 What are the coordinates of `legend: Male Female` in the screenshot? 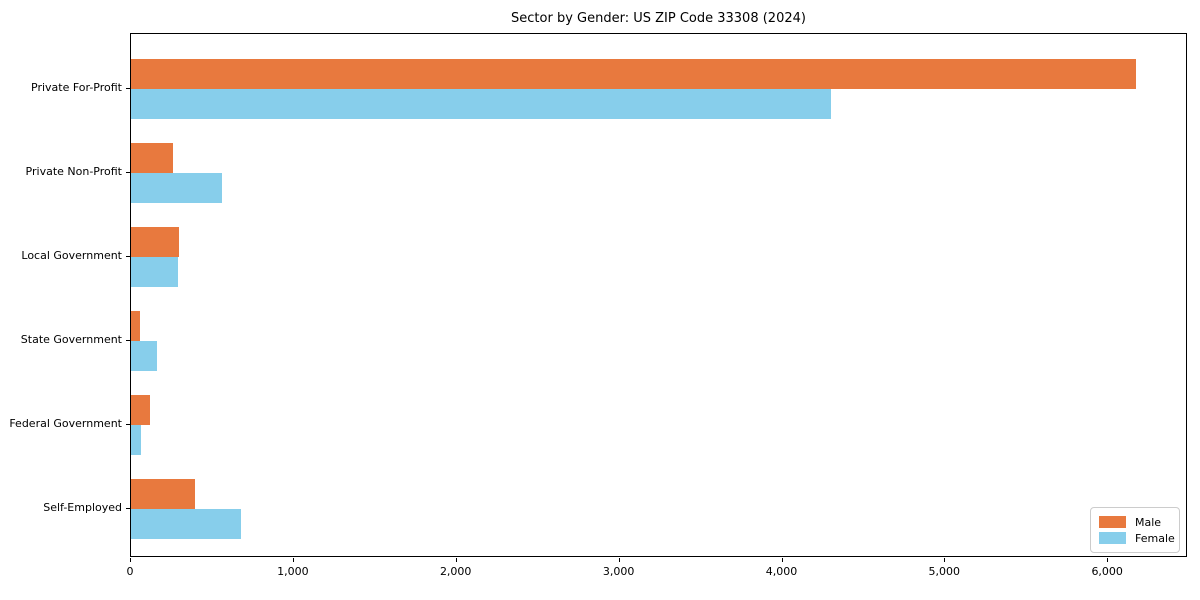 It's located at (1135, 530).